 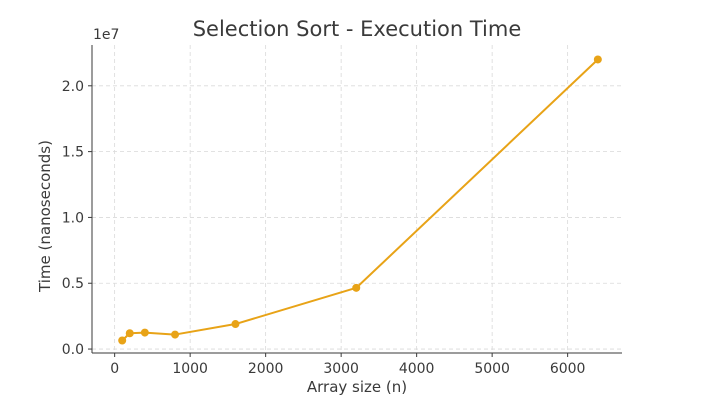 I want to click on x-tick-label: 4000, so click(x=417, y=369).